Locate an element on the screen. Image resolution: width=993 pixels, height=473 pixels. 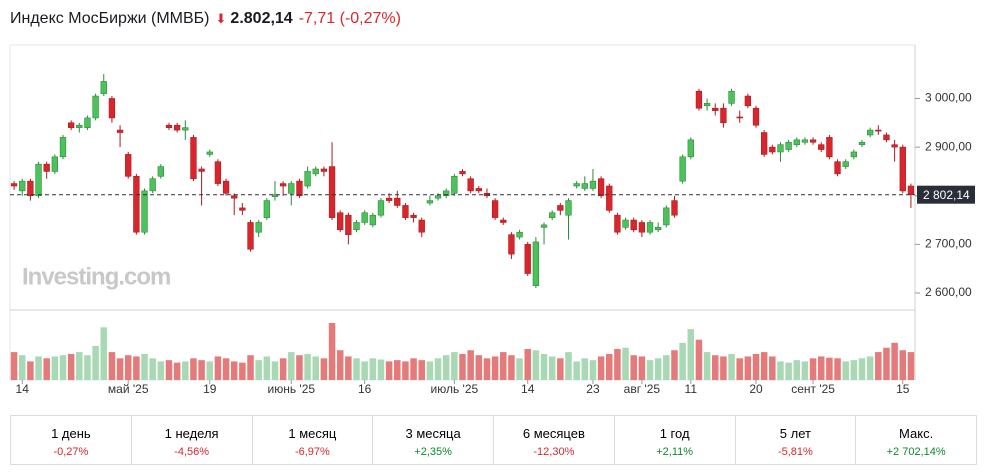
period-change: -0,27% is located at coordinates (71, 452).